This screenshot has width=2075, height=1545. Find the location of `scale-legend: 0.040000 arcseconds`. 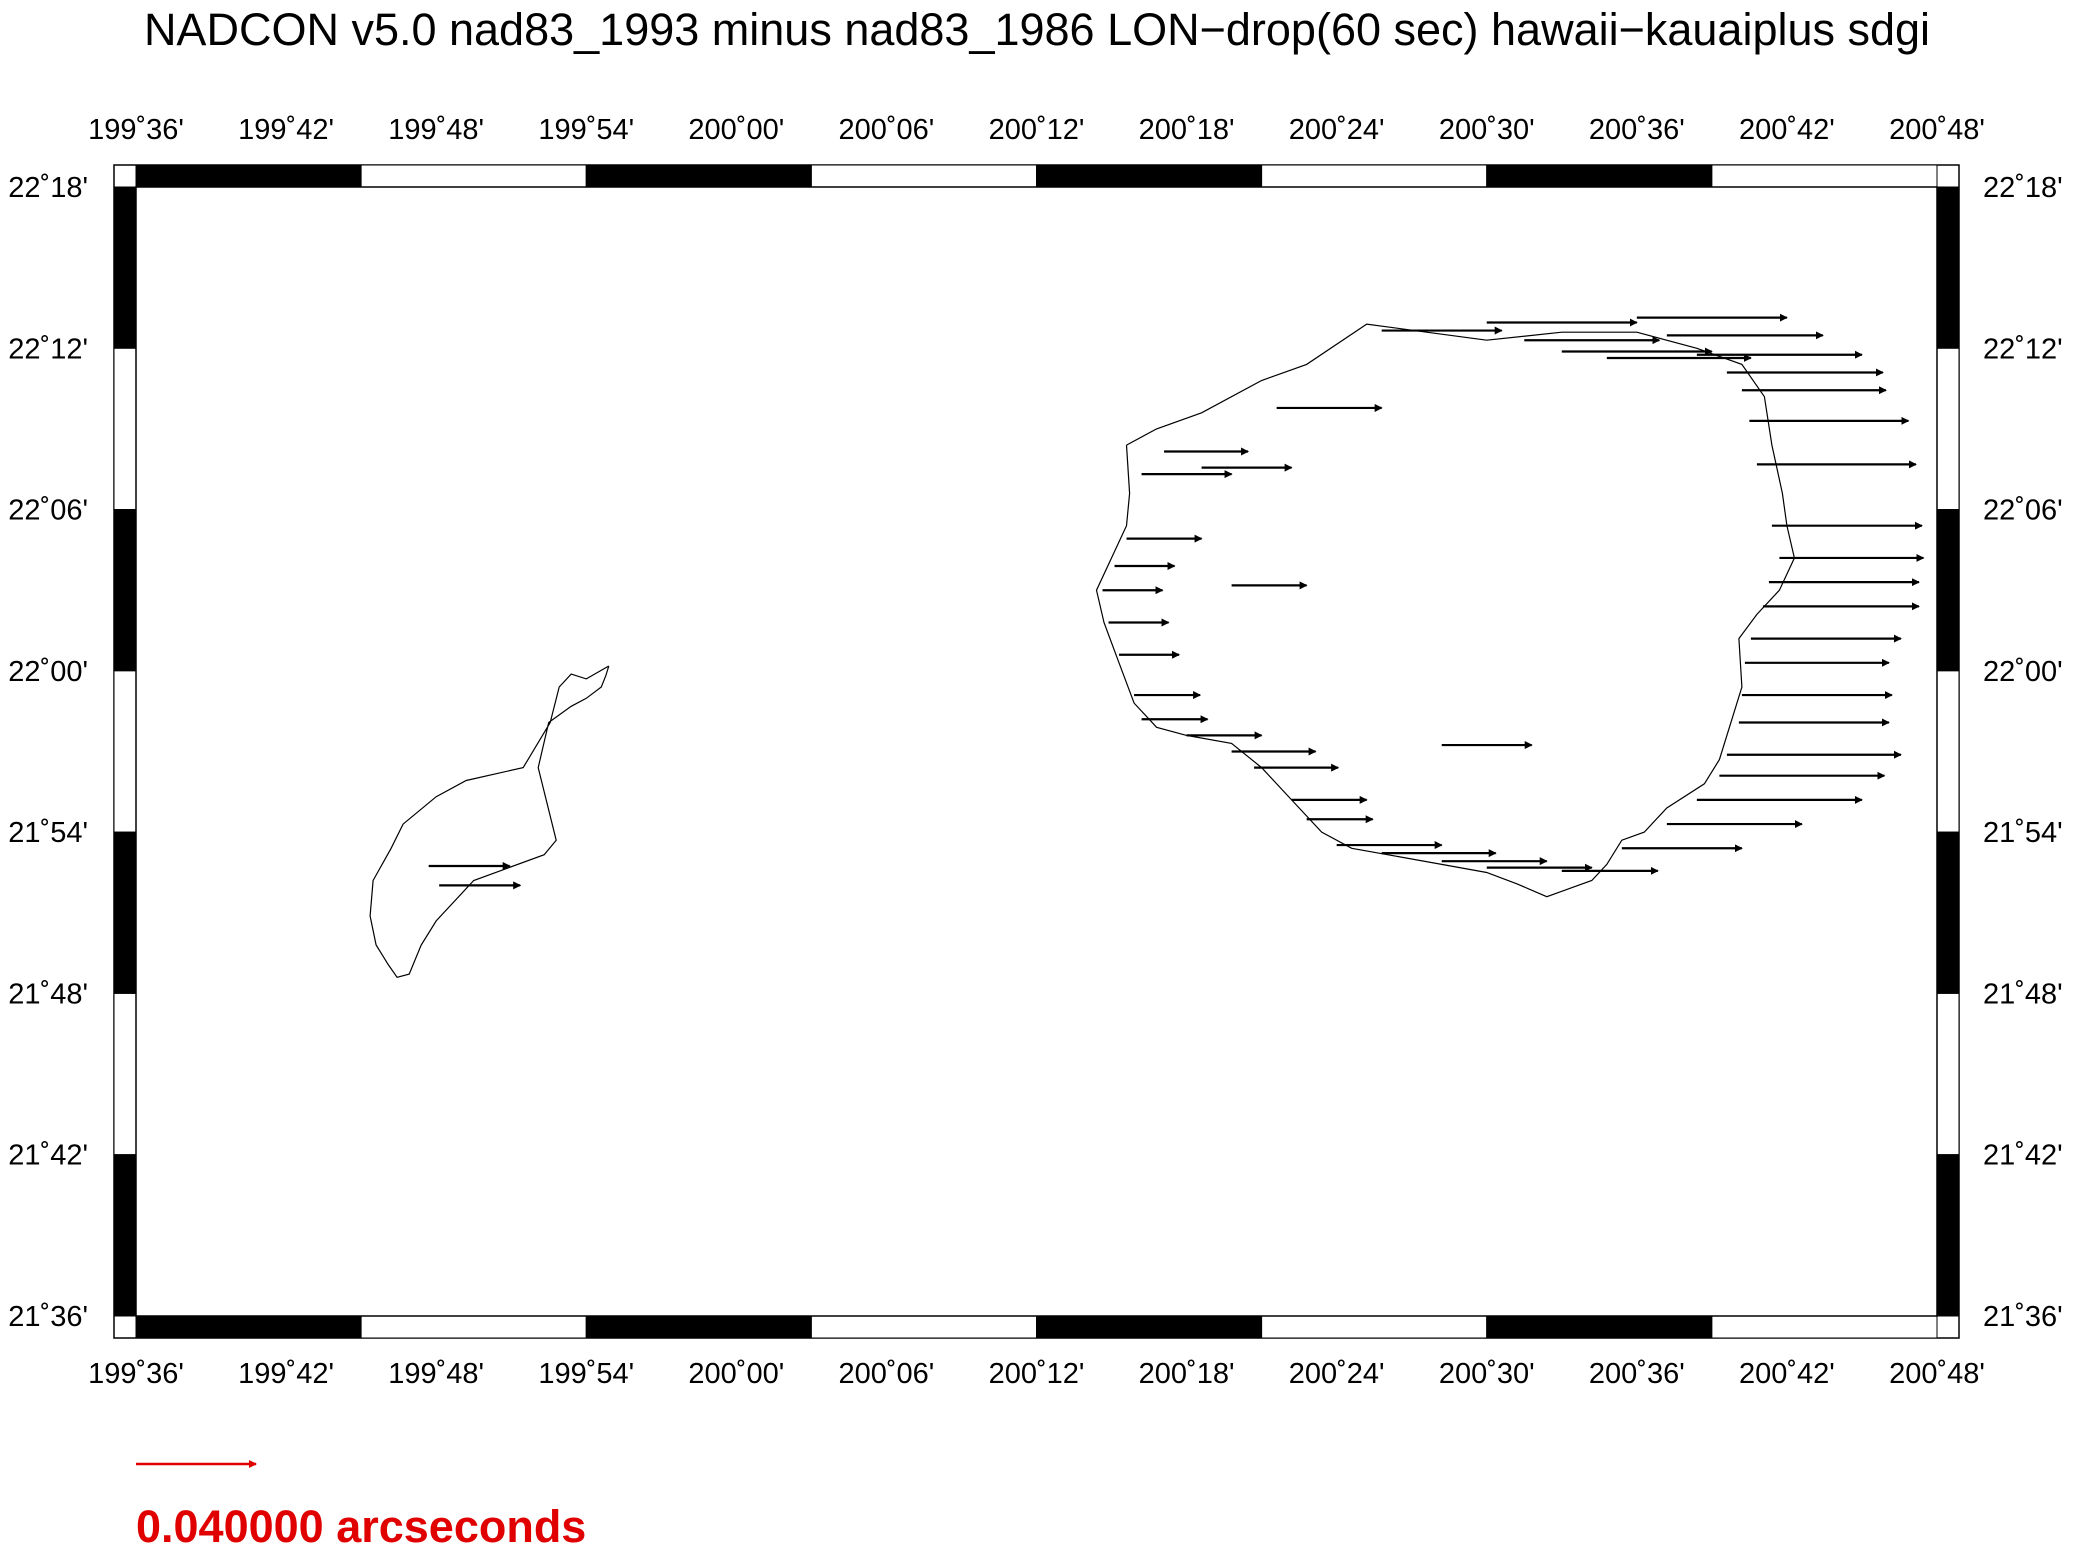

scale-legend: 0.040000 arcseconds is located at coordinates (361, 1502).